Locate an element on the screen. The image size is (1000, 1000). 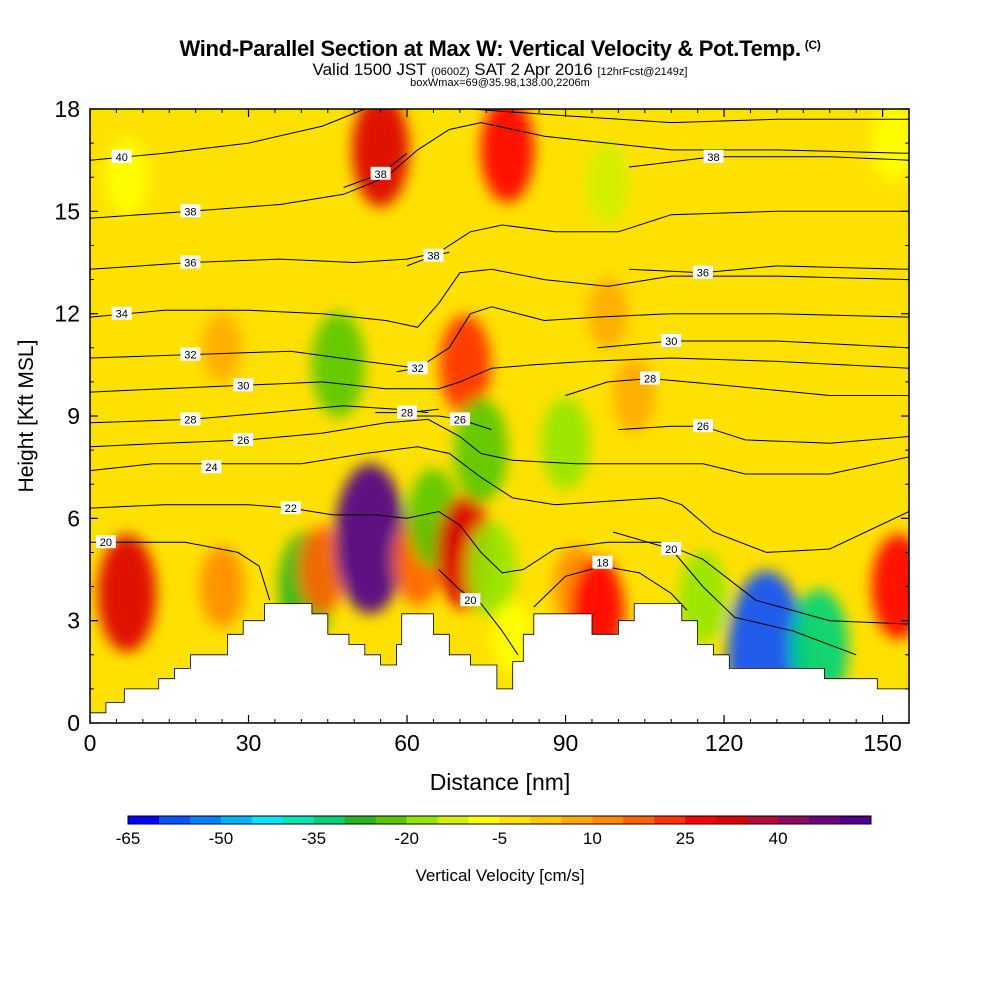
y-tick-label: 3 is located at coordinates (73, 621).